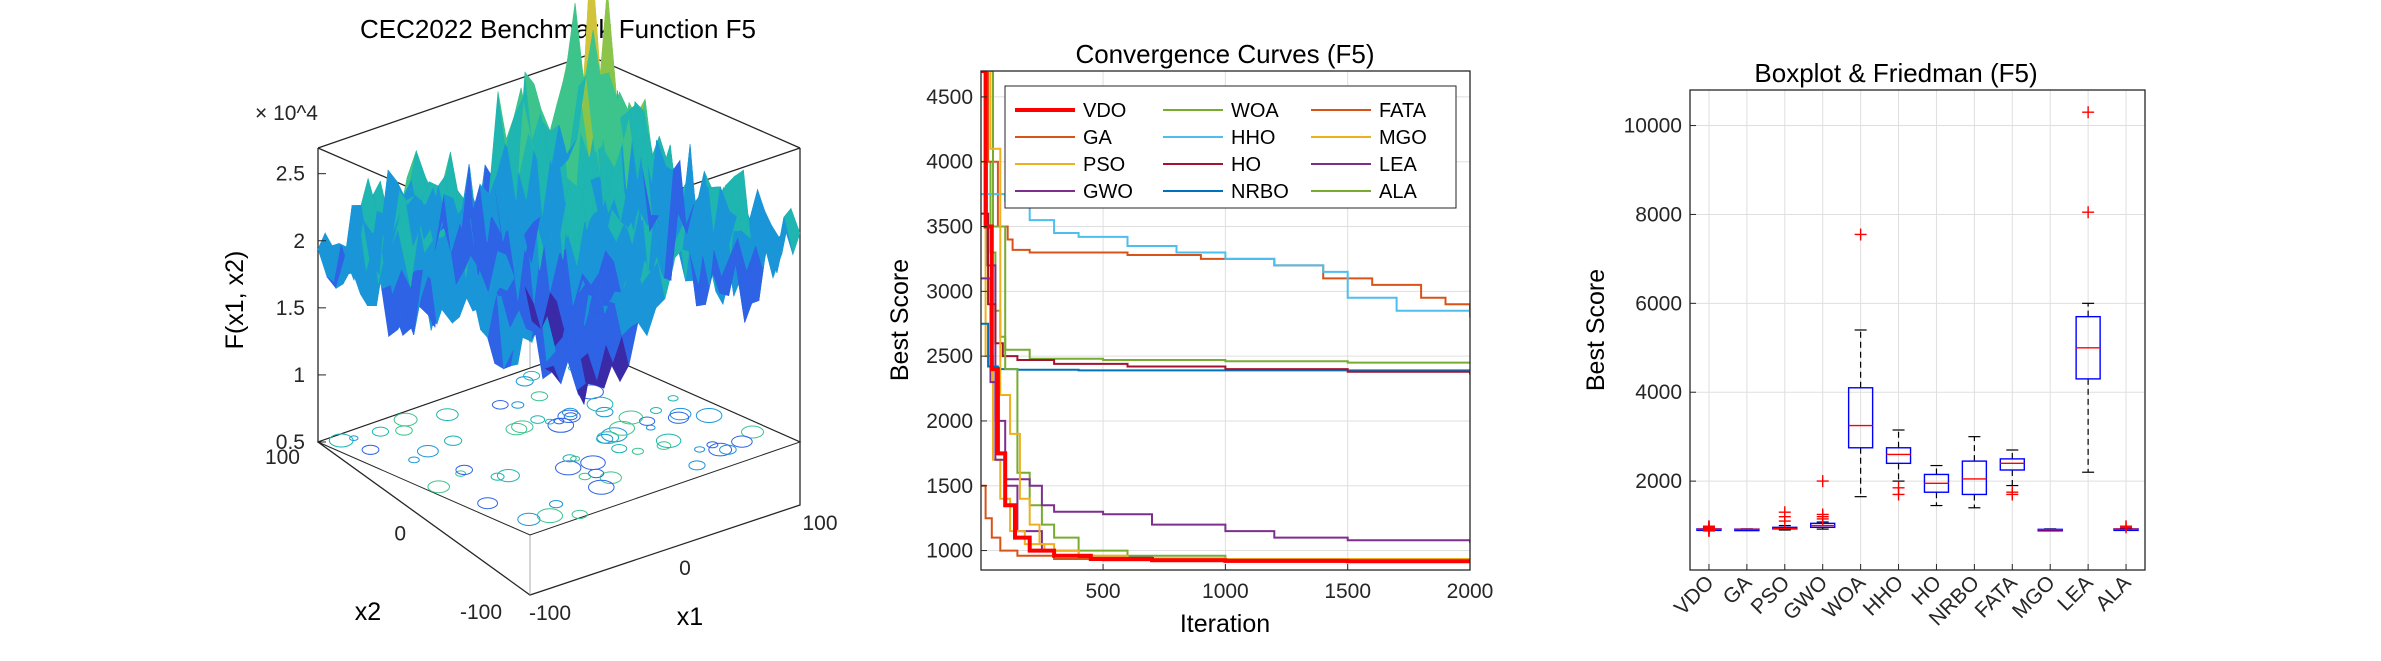 This screenshot has height=661, width=2381. What do you see at coordinates (1709, 528) in the screenshot?
I see `box-vdo` at bounding box center [1709, 528].